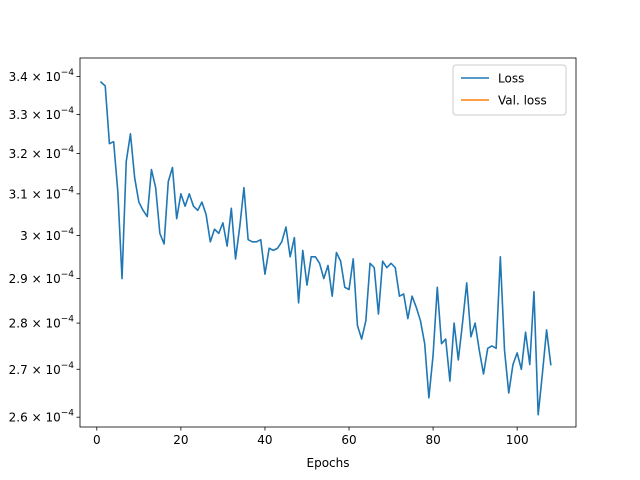 The image size is (640, 480). What do you see at coordinates (42, 369) in the screenshot?
I see `y-tick-label: 2.7 × 10⁻⁴` at bounding box center [42, 369].